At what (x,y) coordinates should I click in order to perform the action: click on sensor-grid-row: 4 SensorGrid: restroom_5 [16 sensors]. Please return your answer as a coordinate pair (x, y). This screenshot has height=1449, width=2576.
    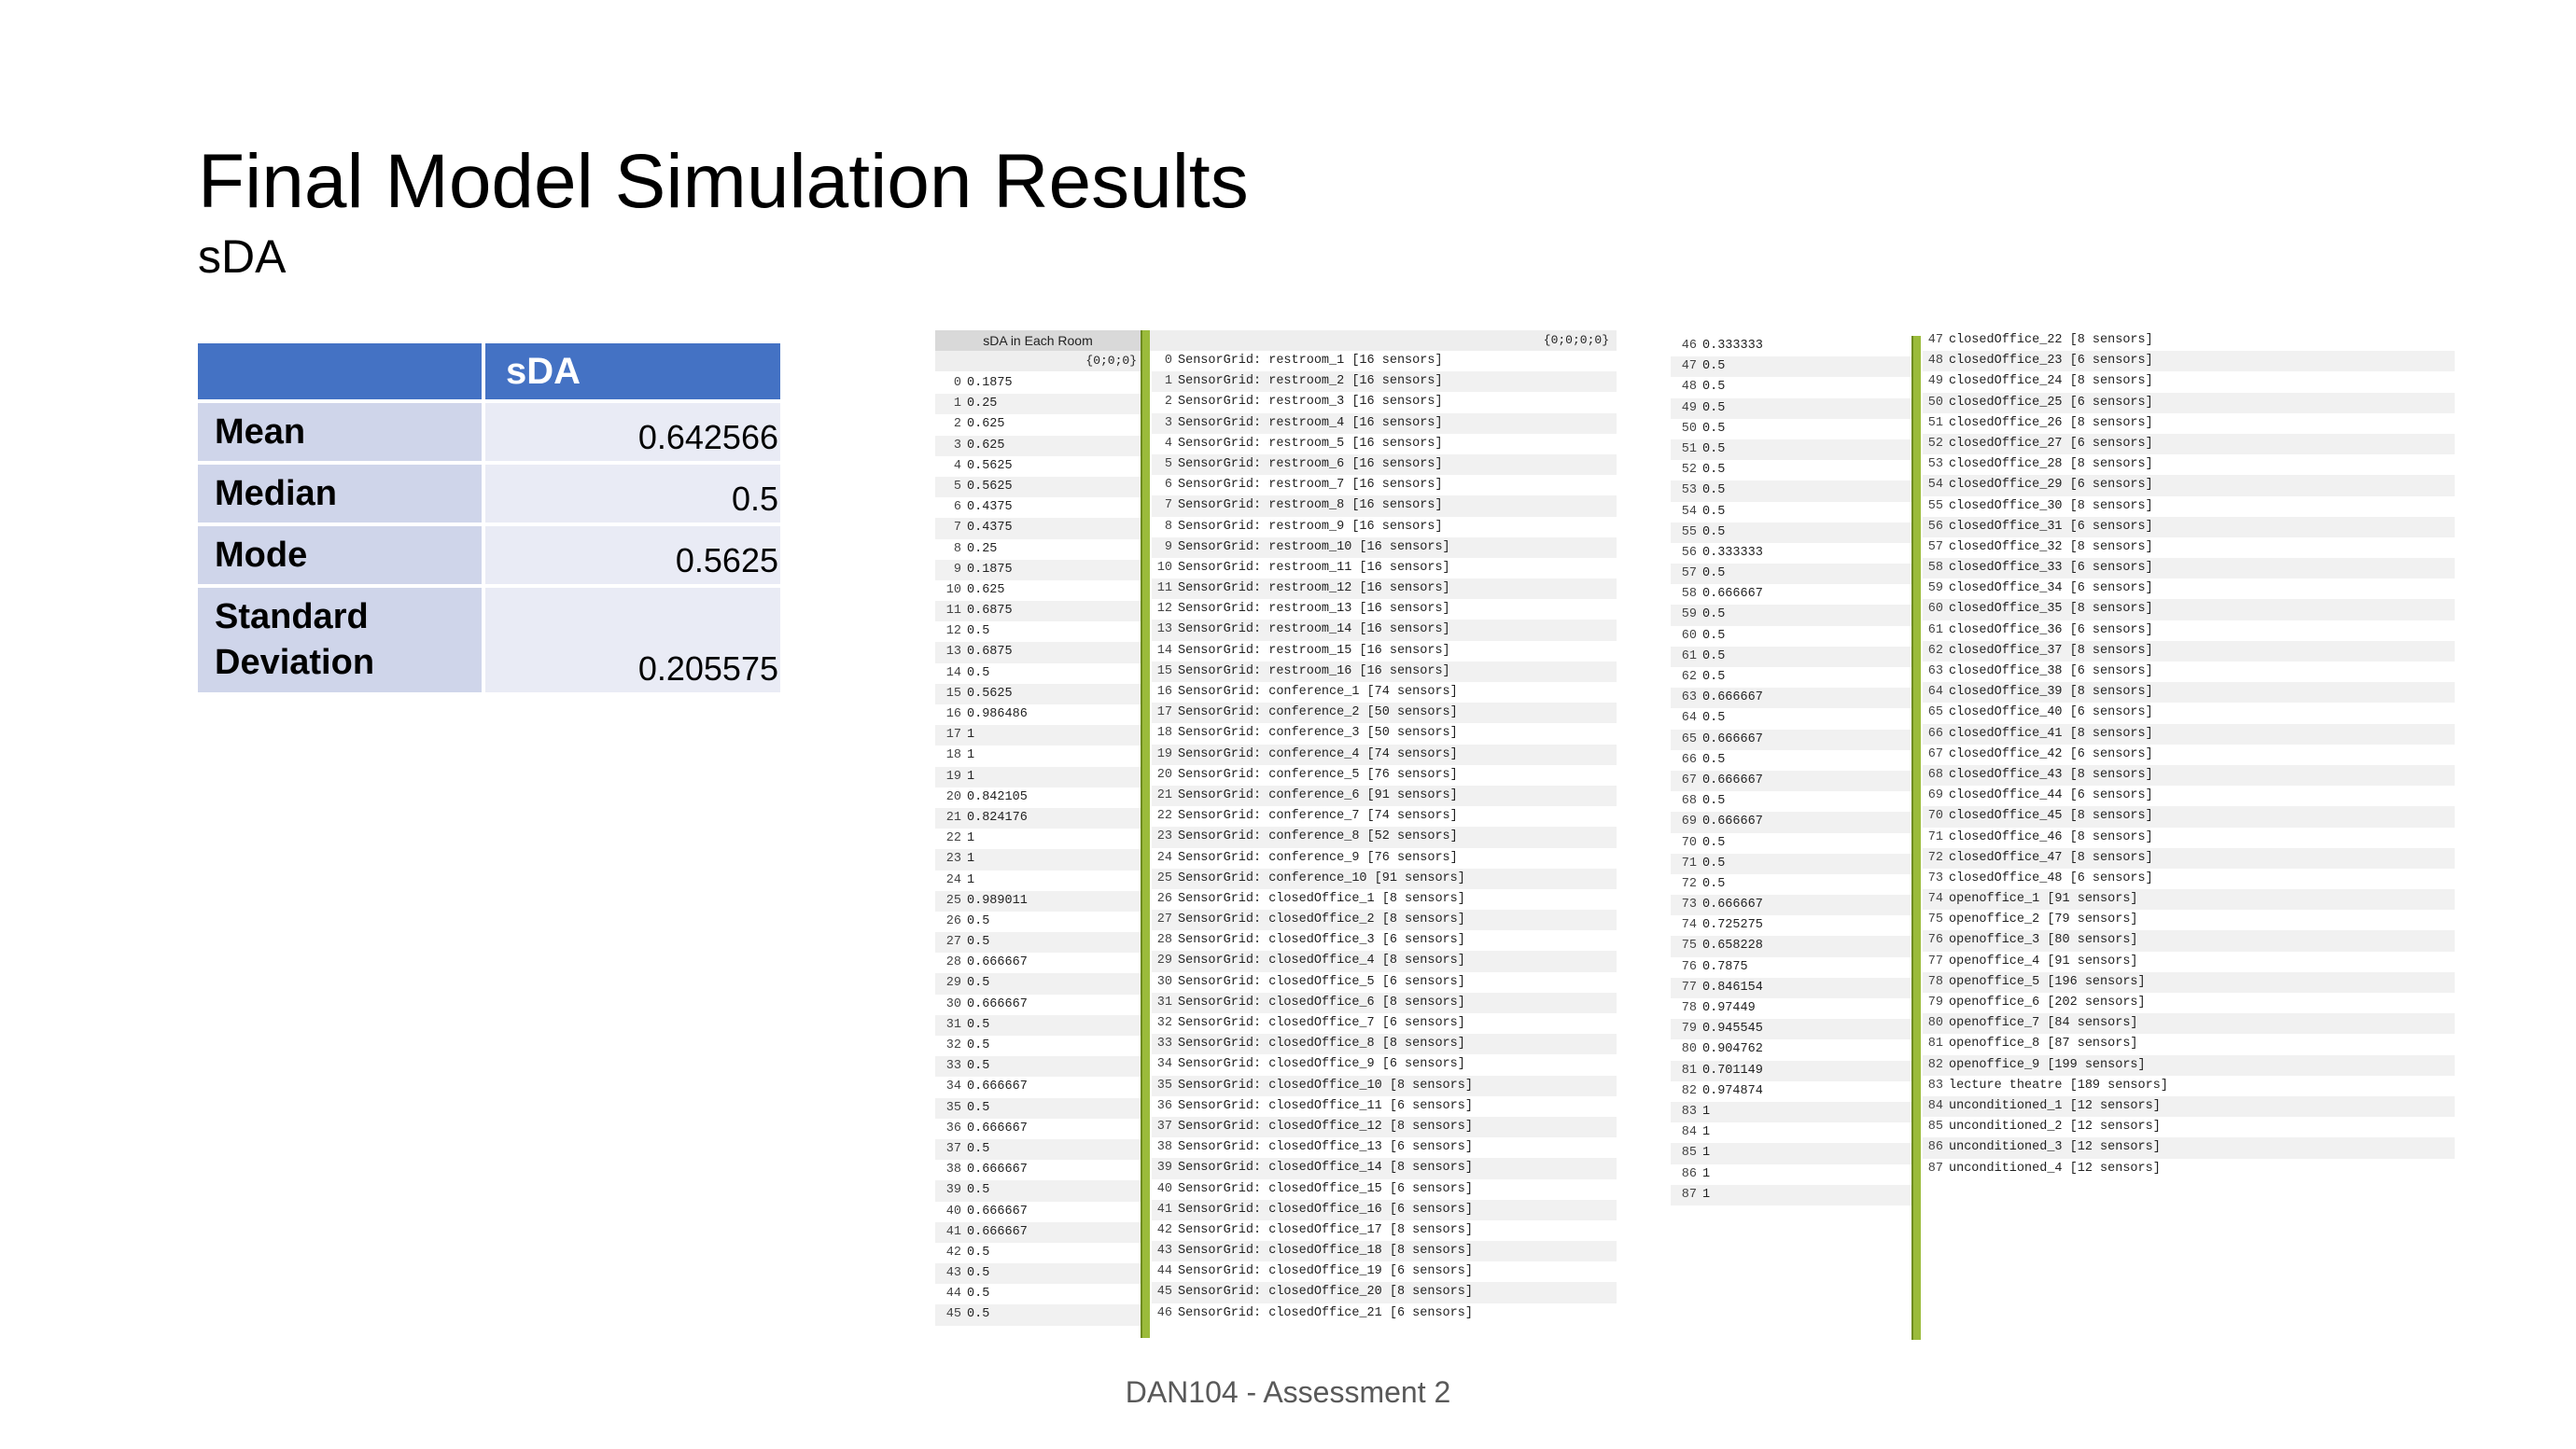
    Looking at the image, I should click on (1384, 444).